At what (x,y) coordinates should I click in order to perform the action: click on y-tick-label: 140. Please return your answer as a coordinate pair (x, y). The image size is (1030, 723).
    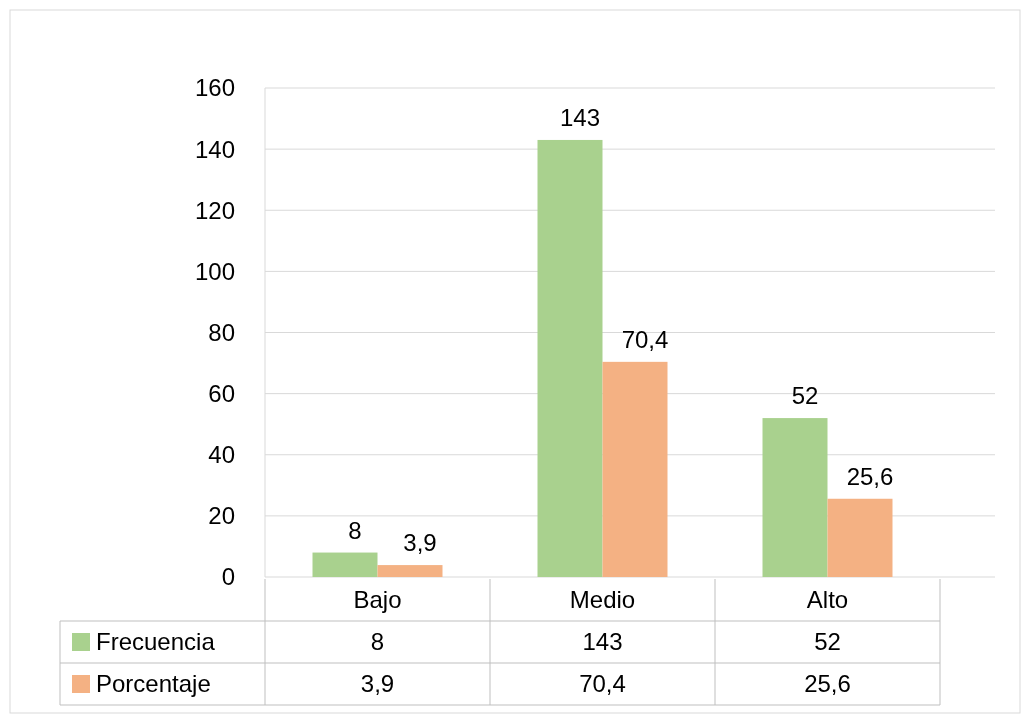
    Looking at the image, I should click on (214, 149).